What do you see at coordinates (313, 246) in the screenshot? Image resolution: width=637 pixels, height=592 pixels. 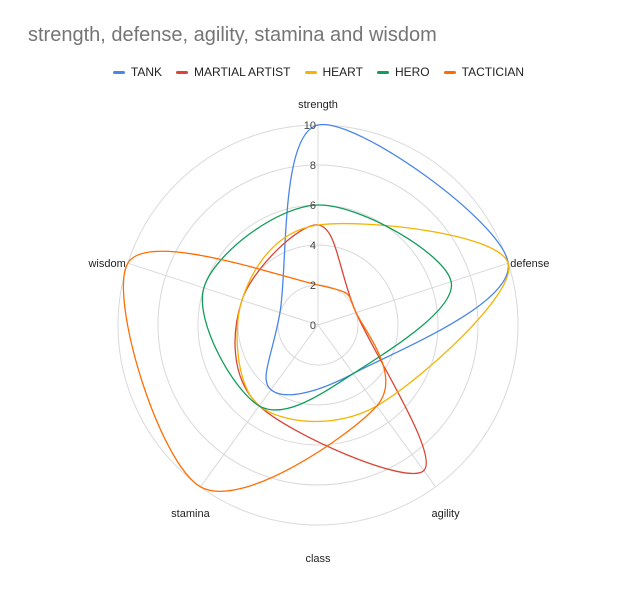 I see `tick-label: 4` at bounding box center [313, 246].